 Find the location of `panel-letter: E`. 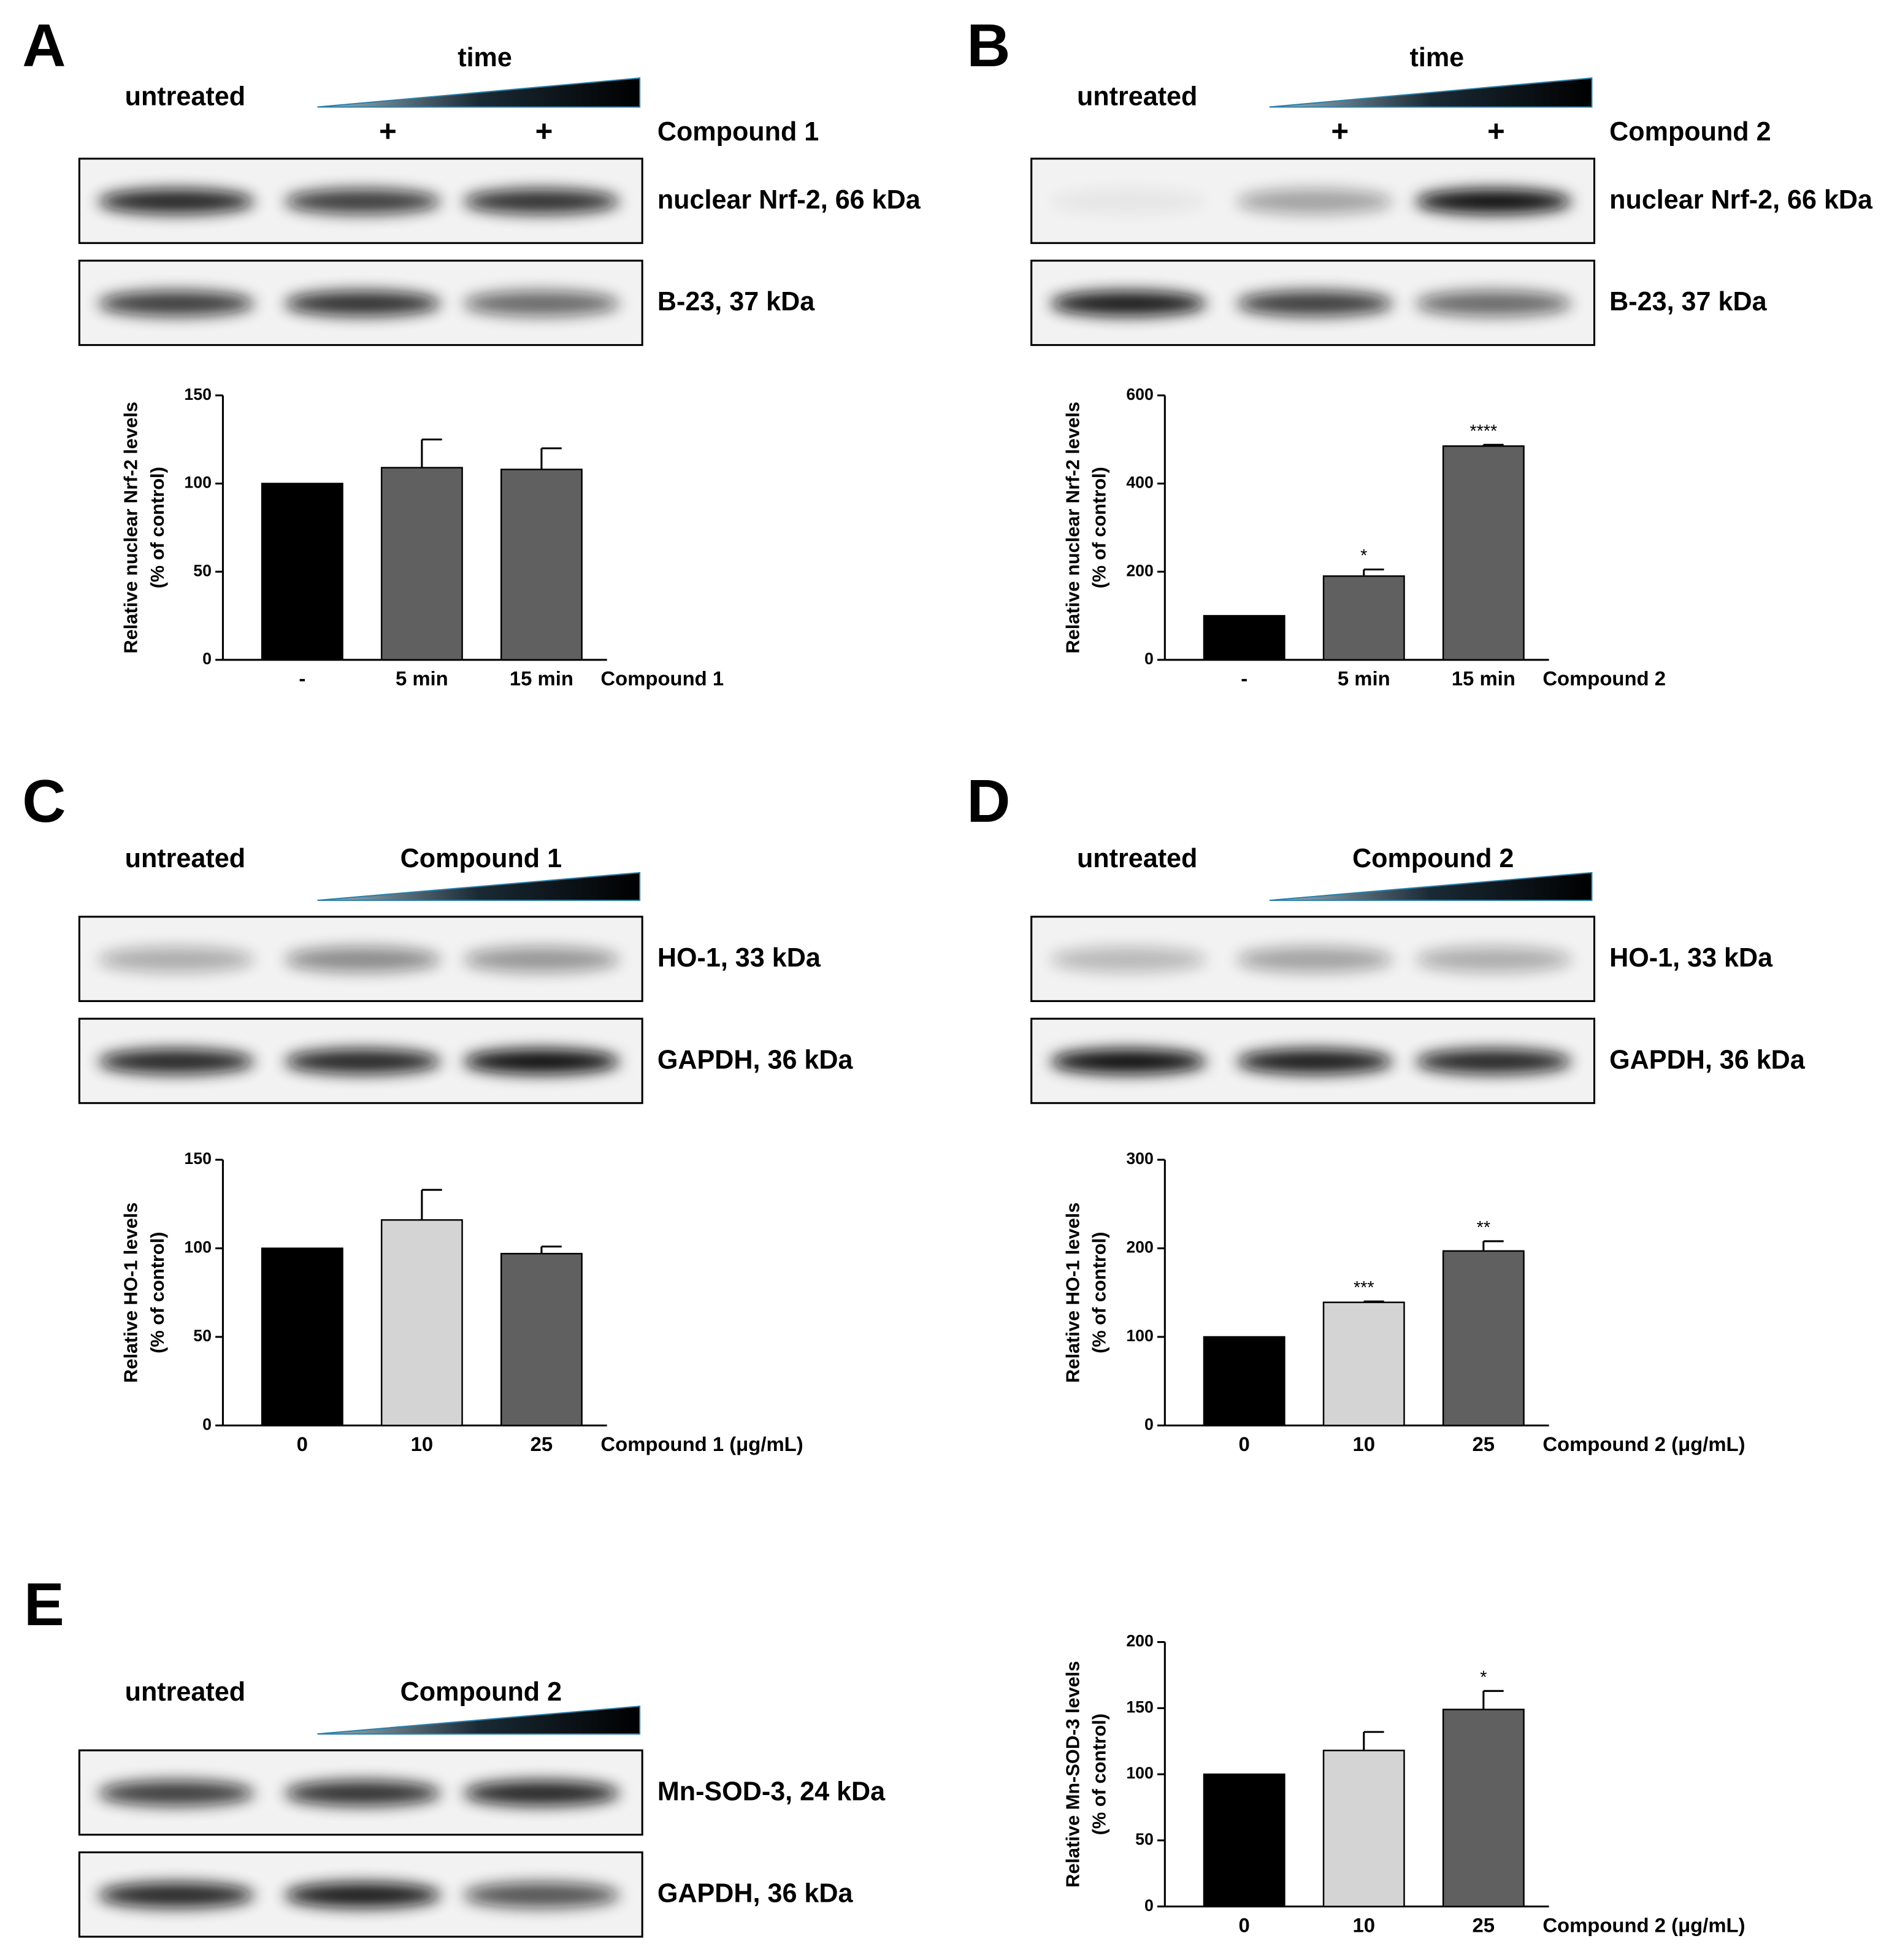

panel-letter: E is located at coordinates (44, 1604).